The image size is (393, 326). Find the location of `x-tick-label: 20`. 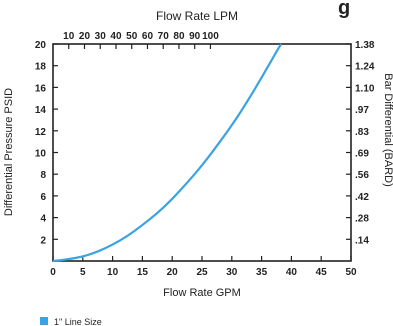

x-tick-label: 20 is located at coordinates (173, 272).